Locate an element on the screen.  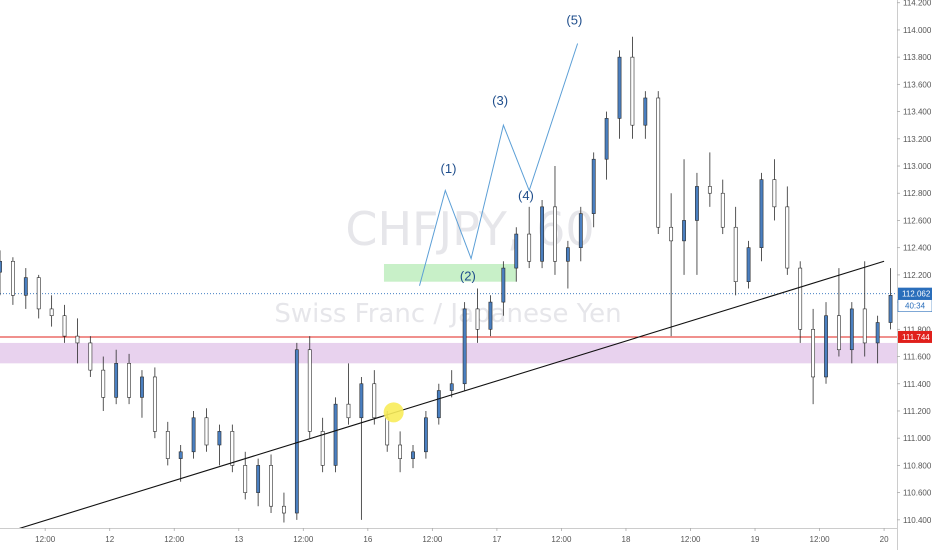
symbol-watermark: CHFJPY, 60 is located at coordinates (469, 229).